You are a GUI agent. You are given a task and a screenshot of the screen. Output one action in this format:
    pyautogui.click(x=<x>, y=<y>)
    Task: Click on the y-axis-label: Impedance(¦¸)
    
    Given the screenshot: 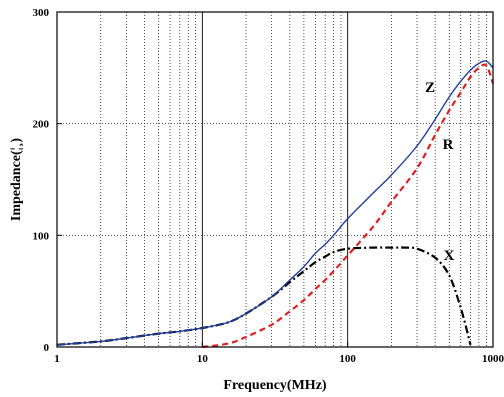 What is the action you would take?
    pyautogui.click(x=16, y=180)
    